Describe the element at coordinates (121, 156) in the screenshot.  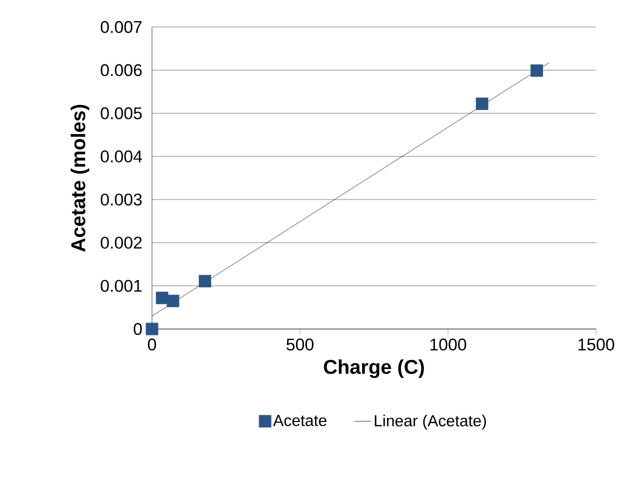
I see `y-tick-label: 0.004` at that location.